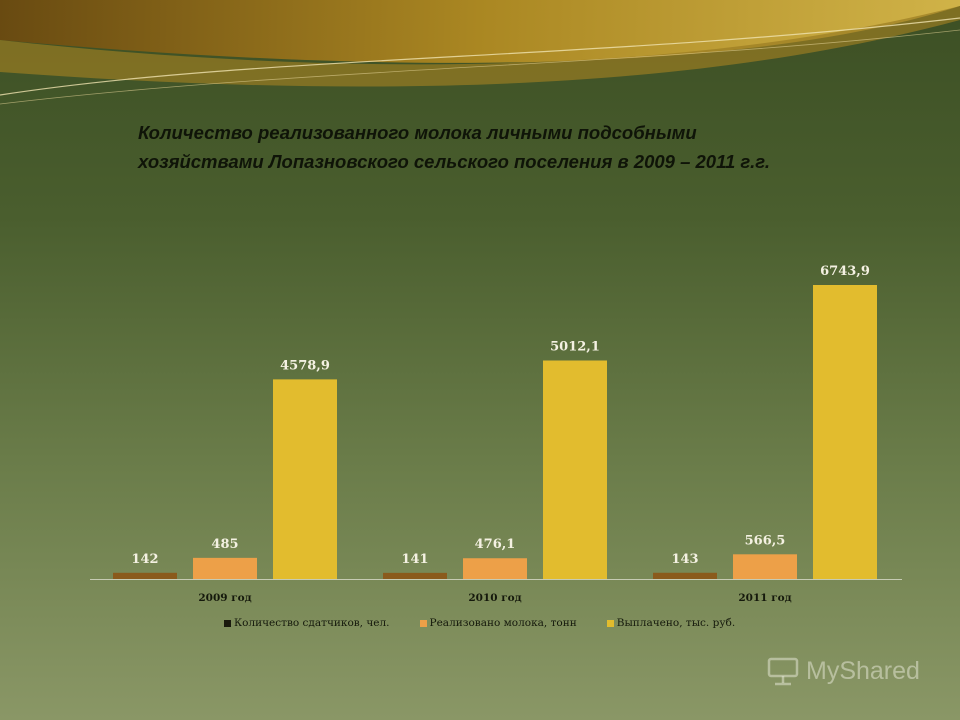 Image resolution: width=960 pixels, height=720 pixels. Describe the element at coordinates (845, 271) in the screenshot. I see `data-label: 6743,9` at that location.